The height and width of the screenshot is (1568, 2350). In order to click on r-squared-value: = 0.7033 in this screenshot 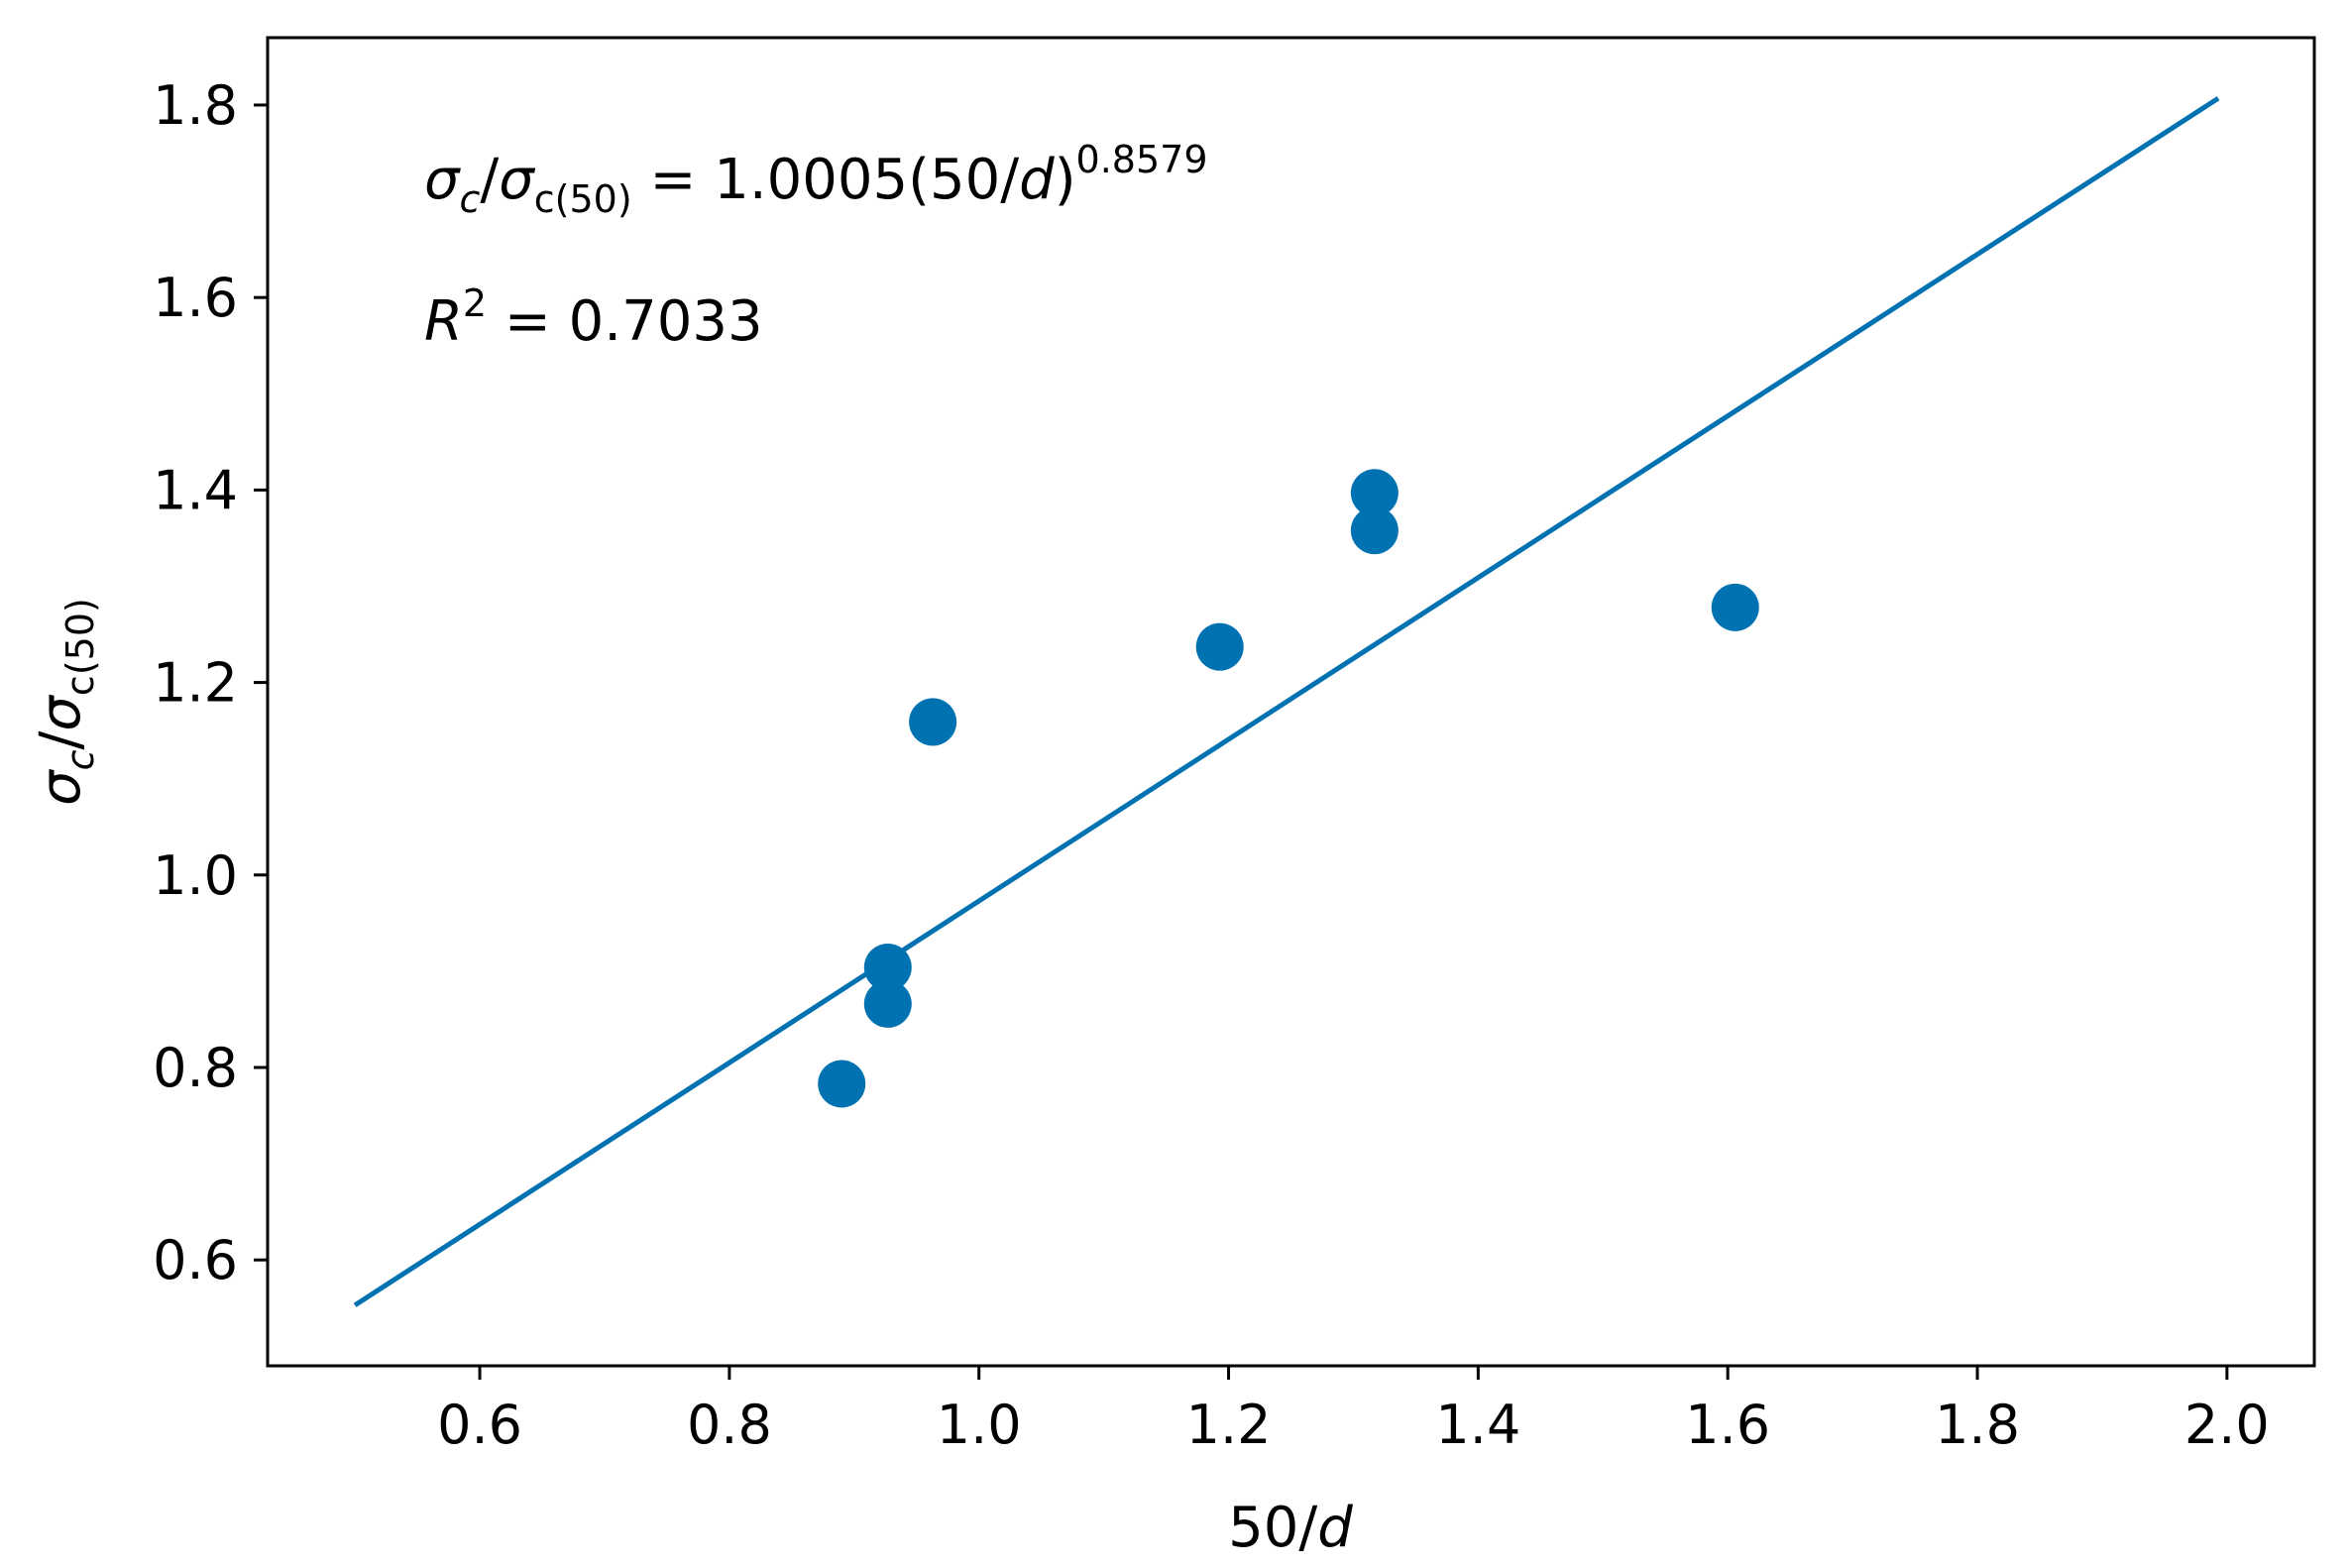, I will do `click(625, 321)`.